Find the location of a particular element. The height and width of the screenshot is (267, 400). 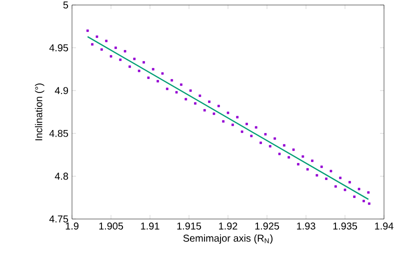

x-tick-label: 1.91 is located at coordinates (150, 226).